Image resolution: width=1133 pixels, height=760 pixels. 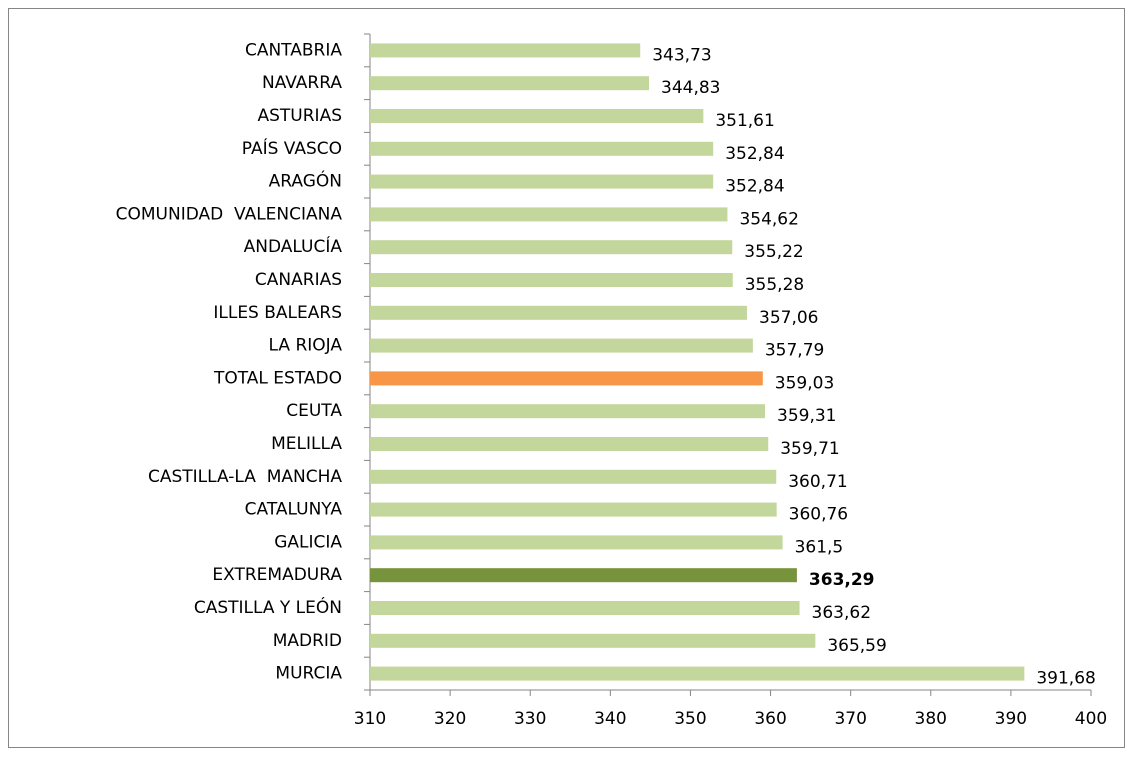 What do you see at coordinates (819, 547) in the screenshot?
I see `value-label: 361,5` at bounding box center [819, 547].